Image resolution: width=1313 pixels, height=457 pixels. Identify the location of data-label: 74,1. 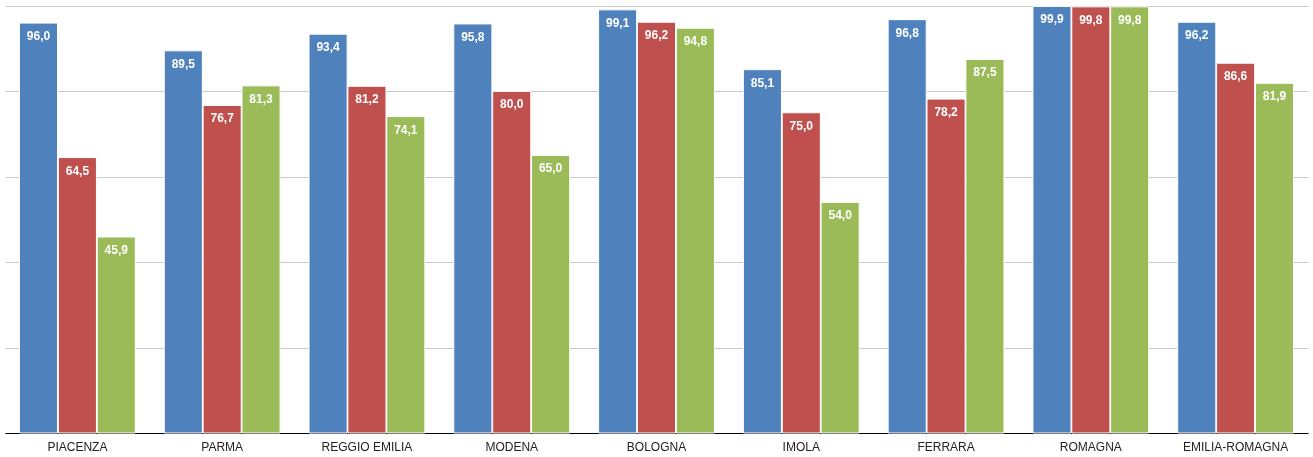
(406, 129).